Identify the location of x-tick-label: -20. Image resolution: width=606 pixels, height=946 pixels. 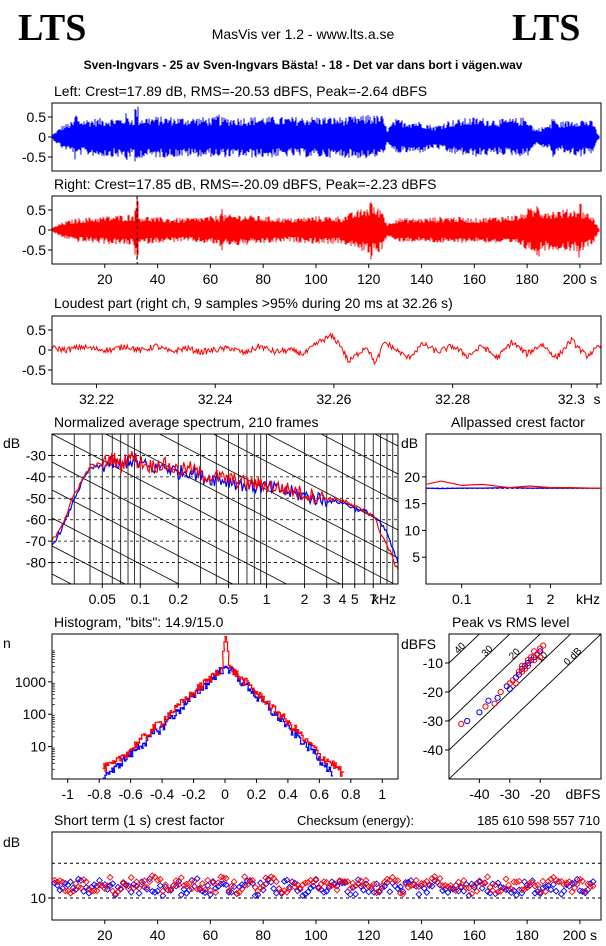
(540, 794).